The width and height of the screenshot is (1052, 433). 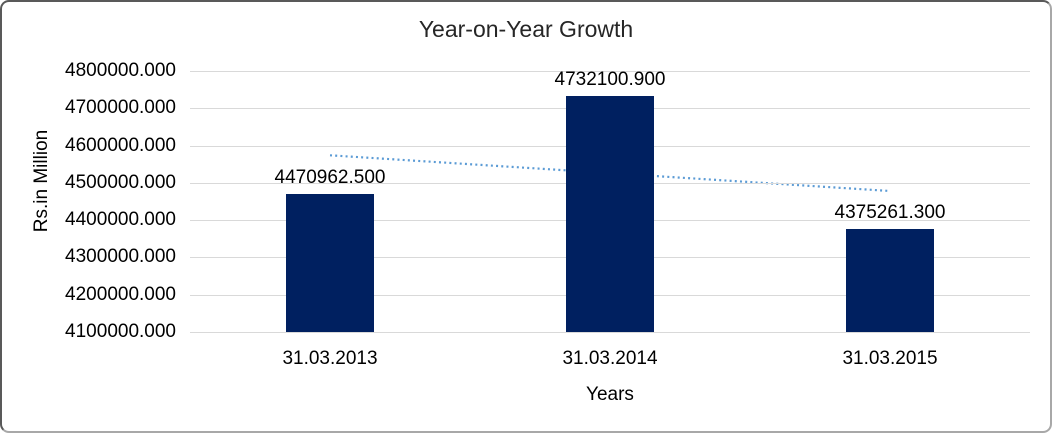 What do you see at coordinates (120, 182) in the screenshot?
I see `y-tick-label: 4500000.000` at bounding box center [120, 182].